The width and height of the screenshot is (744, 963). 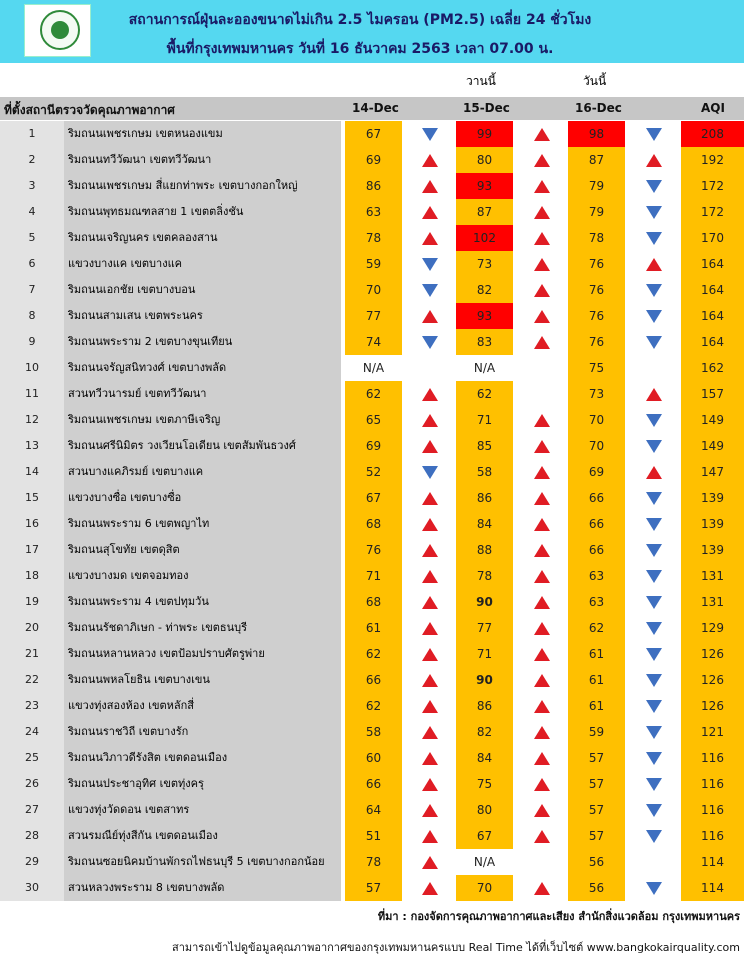 What do you see at coordinates (481, 81) in the screenshot?
I see `yesterday-label: วานนี้` at bounding box center [481, 81].